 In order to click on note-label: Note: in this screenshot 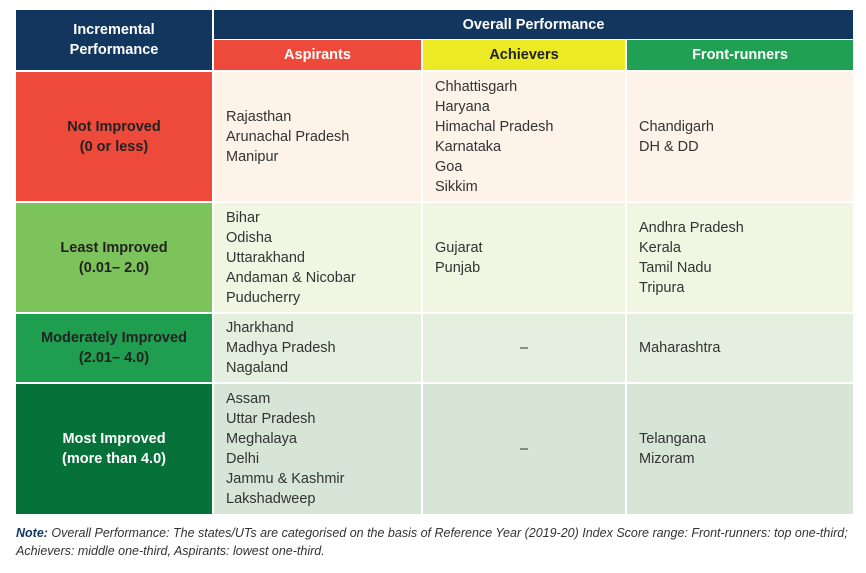, I will do `click(32, 533)`.